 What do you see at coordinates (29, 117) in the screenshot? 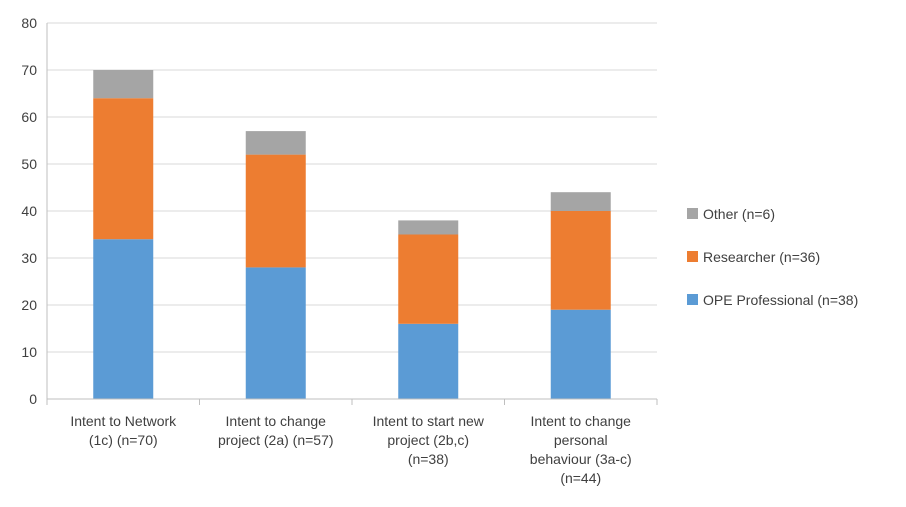
I see `y-tick-label: 60` at bounding box center [29, 117].